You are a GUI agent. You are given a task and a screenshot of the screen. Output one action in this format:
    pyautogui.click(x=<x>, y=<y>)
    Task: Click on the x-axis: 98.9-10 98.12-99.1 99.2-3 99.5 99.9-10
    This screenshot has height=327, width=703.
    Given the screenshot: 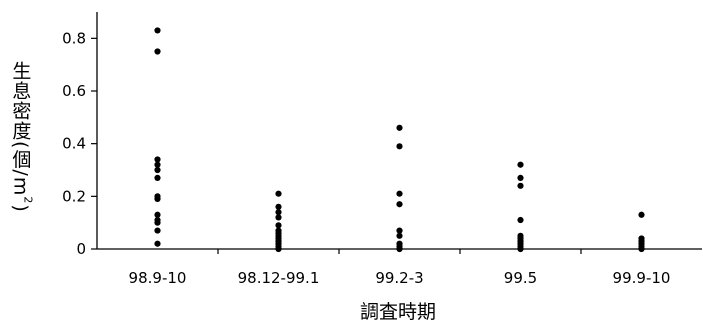 What is the action you would take?
    pyautogui.click(x=399, y=267)
    